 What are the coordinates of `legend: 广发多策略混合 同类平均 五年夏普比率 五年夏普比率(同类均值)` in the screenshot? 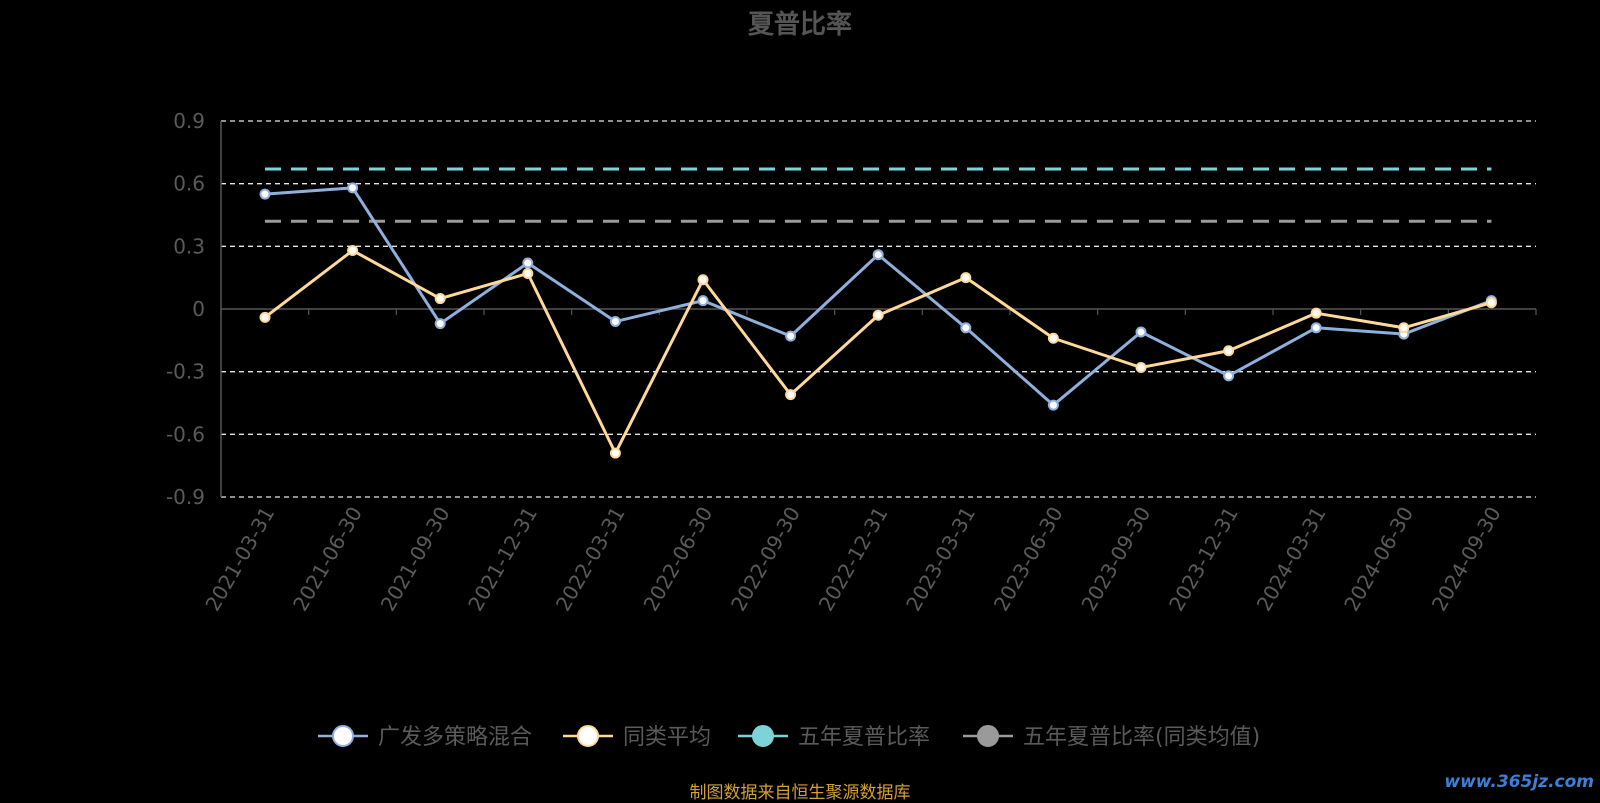 It's located at (789, 737).